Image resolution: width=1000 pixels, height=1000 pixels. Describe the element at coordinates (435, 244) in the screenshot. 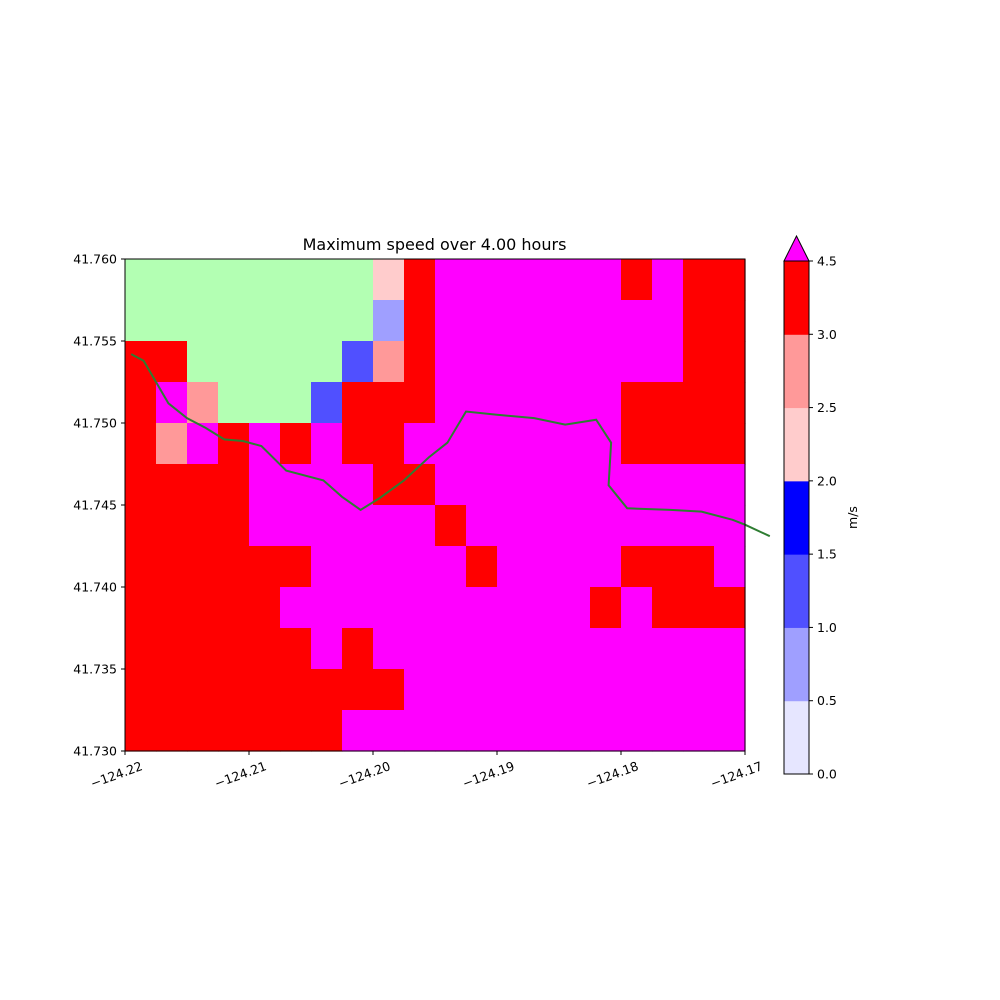

I see `chart-title: Maximum speed over 4.00 hours` at that location.